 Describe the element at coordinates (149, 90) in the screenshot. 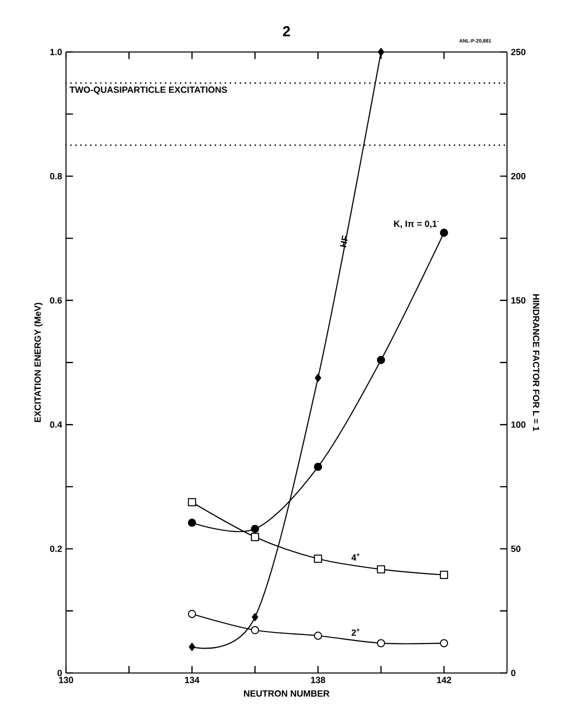

I see `ref-line-label: TWO-QUASIPARTICLE EXCITATIONS` at that location.